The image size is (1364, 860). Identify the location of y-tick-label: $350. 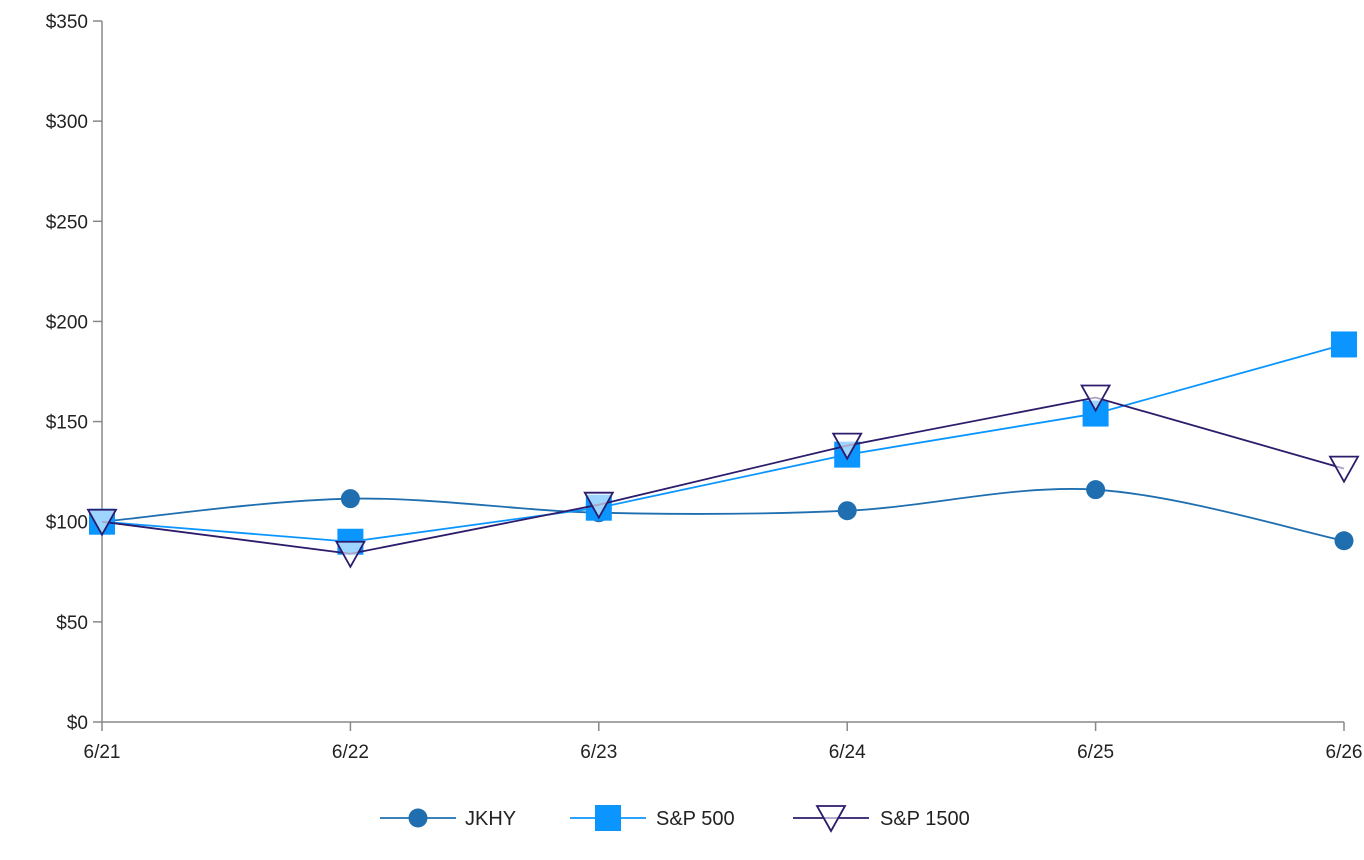
(67, 22).